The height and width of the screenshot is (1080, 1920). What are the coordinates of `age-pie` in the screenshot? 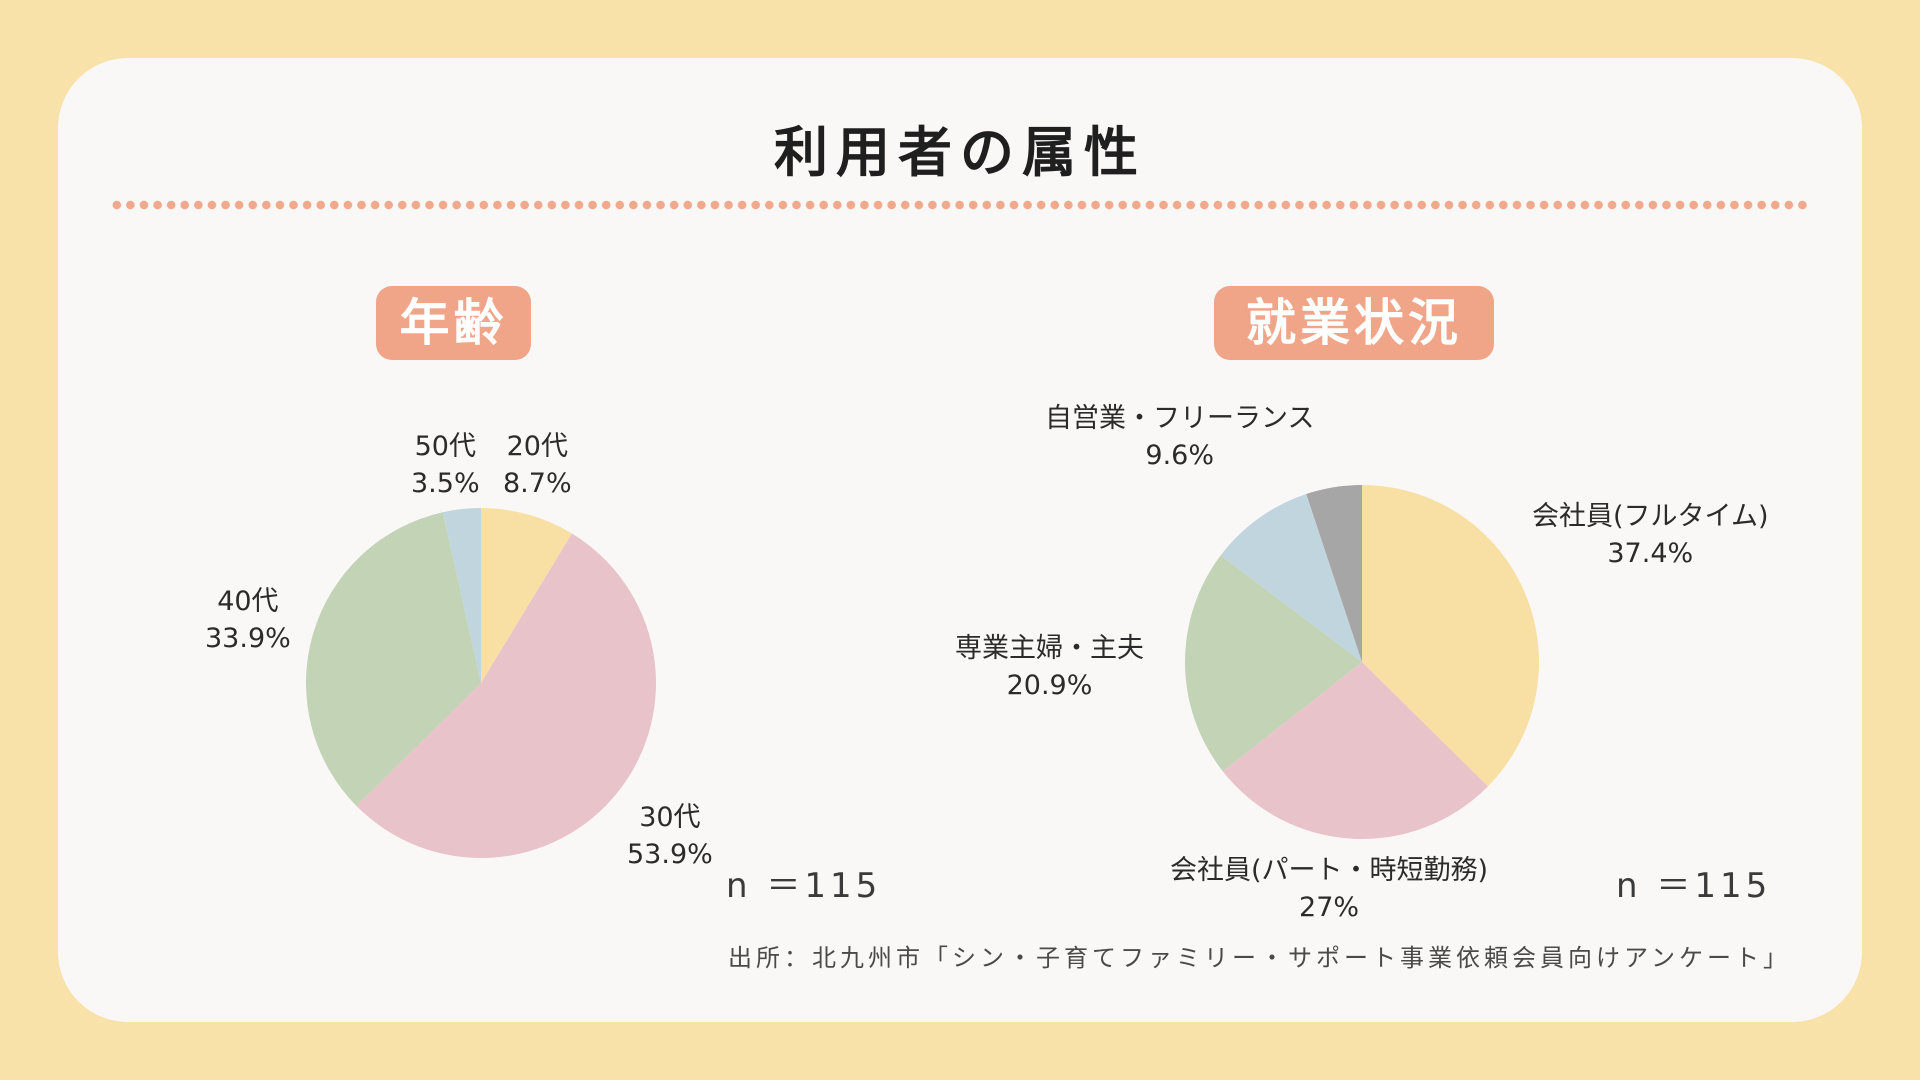 It's located at (480, 683).